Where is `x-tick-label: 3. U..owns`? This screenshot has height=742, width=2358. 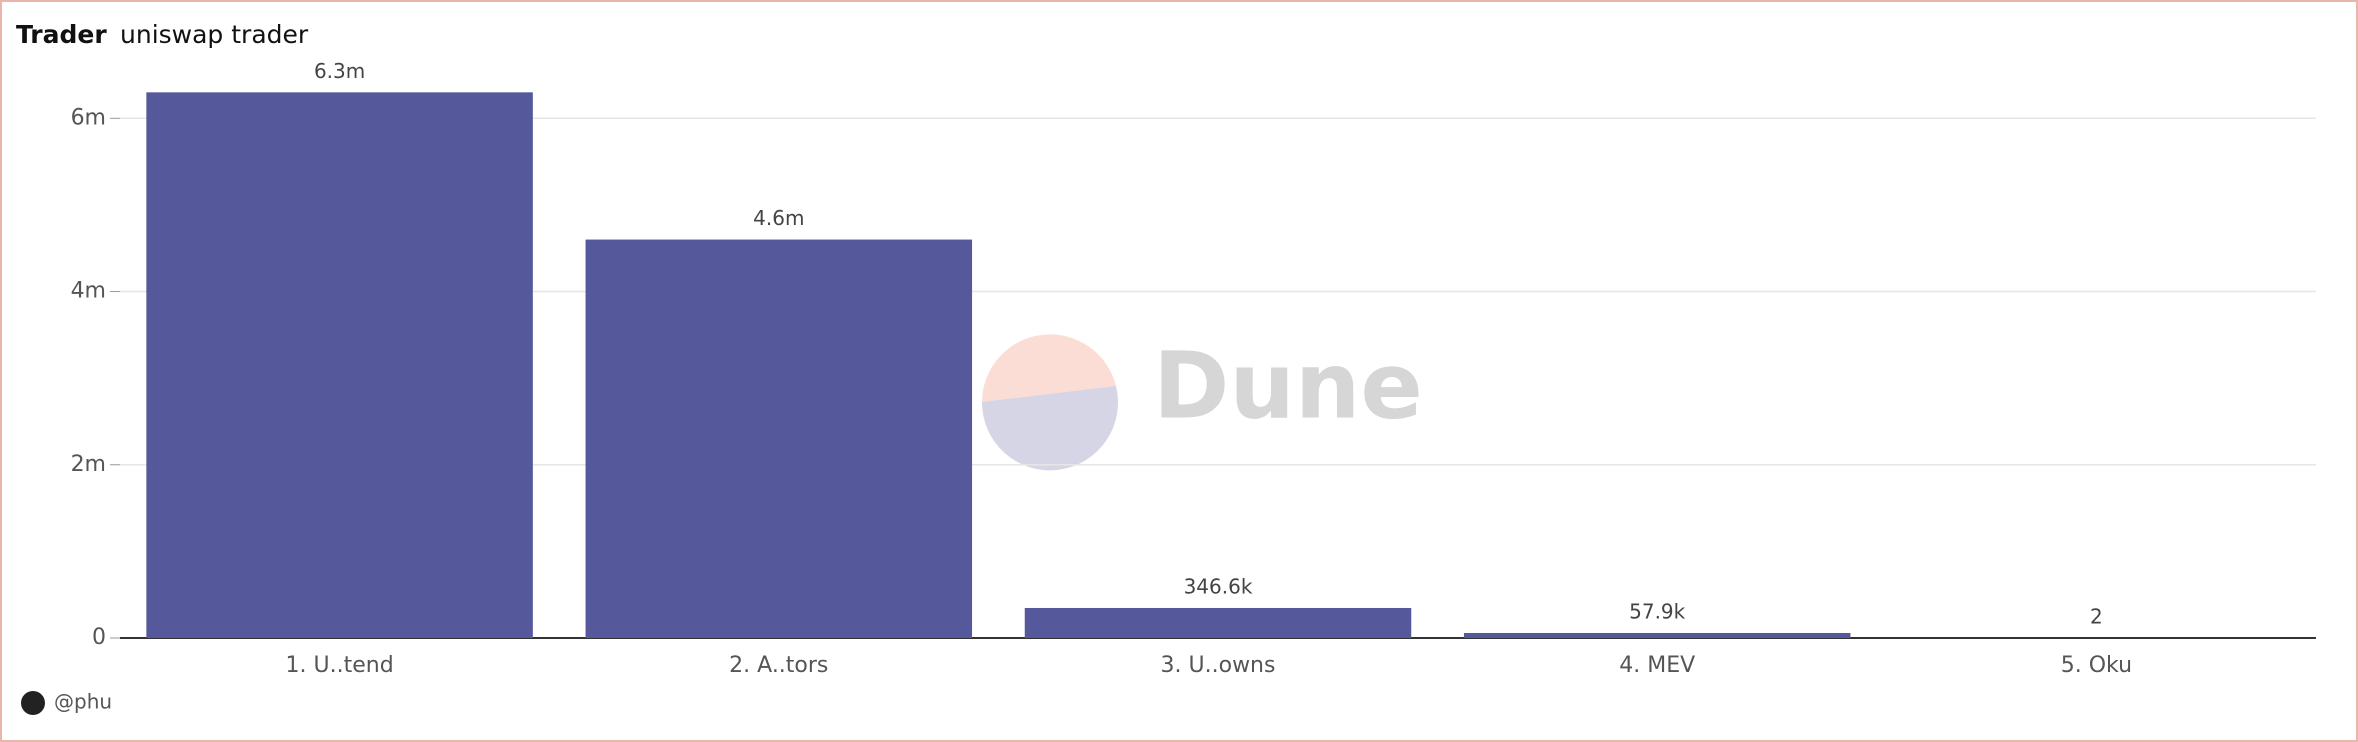 x-tick-label: 3. U..owns is located at coordinates (1218, 665).